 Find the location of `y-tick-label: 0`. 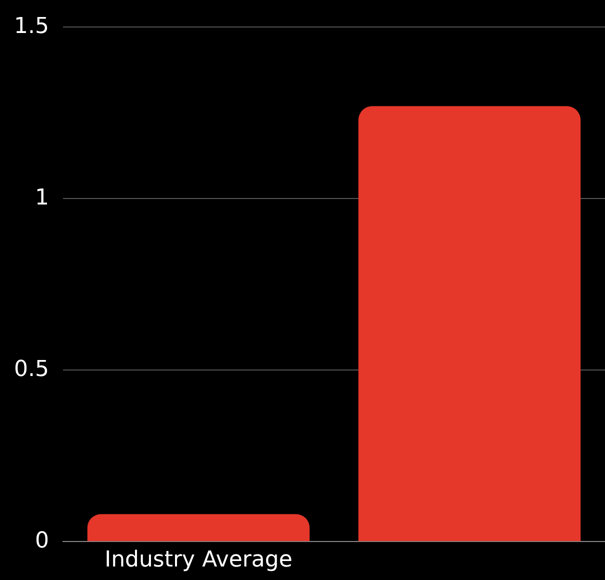

y-tick-label: 0 is located at coordinates (41, 541).